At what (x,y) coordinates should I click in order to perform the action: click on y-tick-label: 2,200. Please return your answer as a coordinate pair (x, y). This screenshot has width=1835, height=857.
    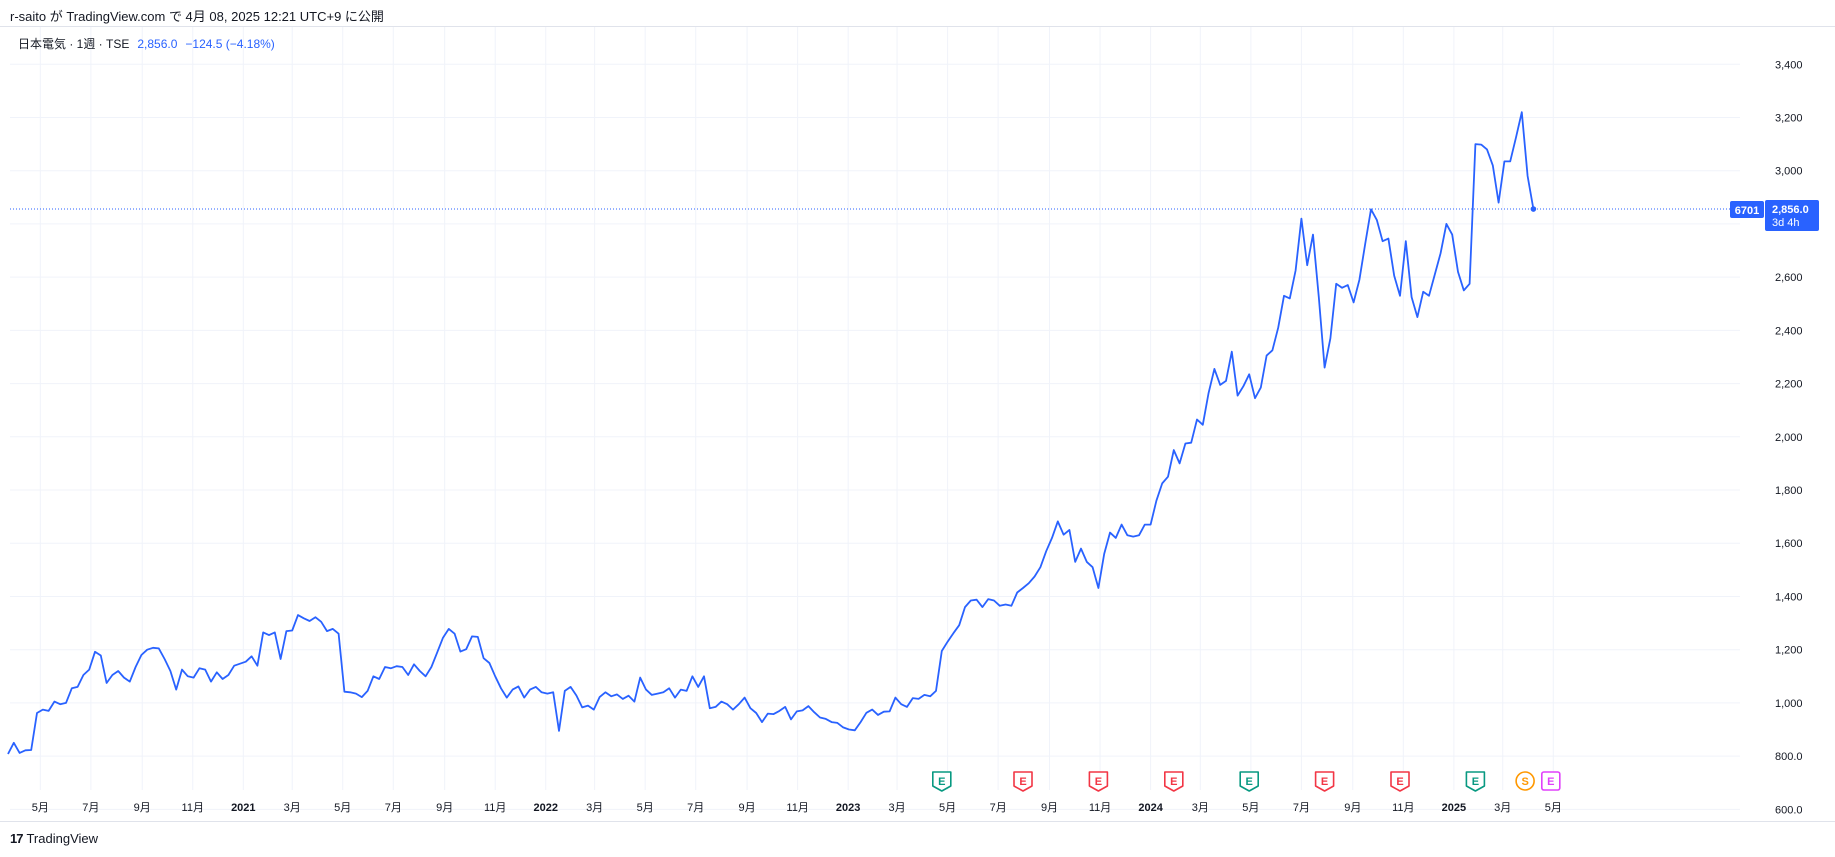
    Looking at the image, I should click on (1789, 385).